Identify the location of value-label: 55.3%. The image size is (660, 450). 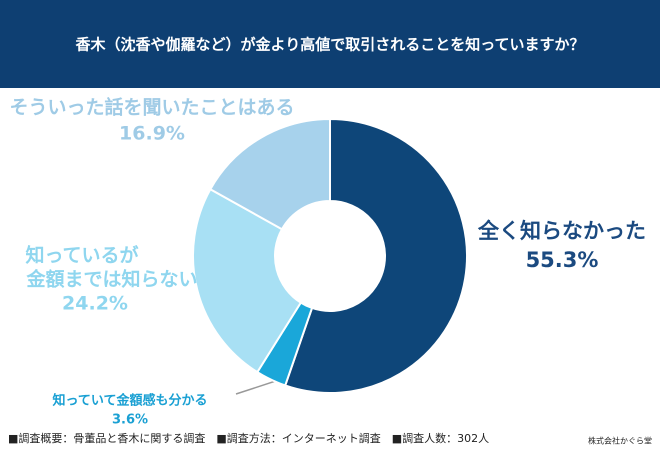
(562, 260).